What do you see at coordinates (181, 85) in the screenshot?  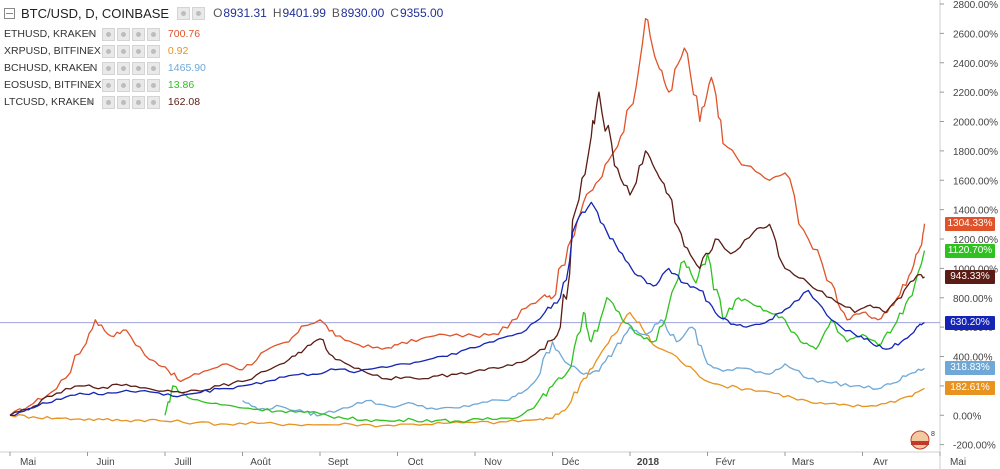 I see `legend-series-value: 13.86` at bounding box center [181, 85].